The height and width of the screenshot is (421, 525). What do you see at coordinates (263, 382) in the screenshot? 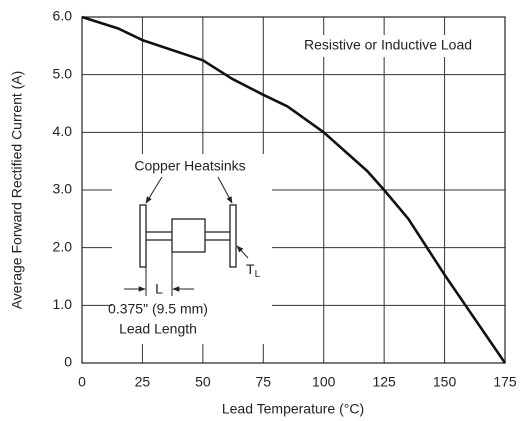
I see `x-tick-label: 75` at bounding box center [263, 382].